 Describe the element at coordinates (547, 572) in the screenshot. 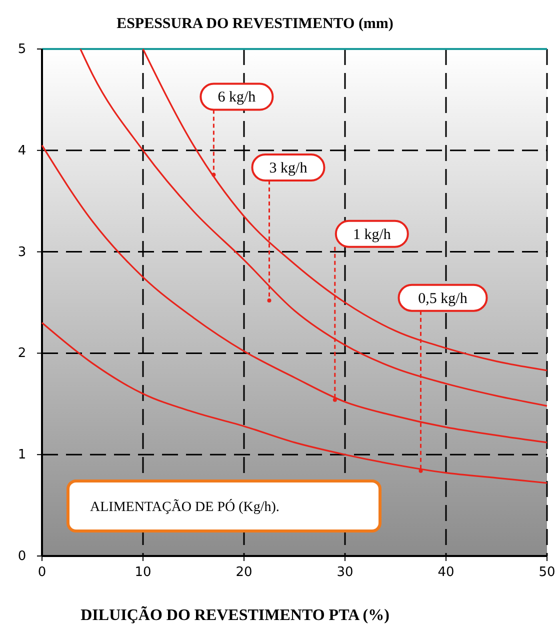

I see `x-tick-label: 50` at that location.